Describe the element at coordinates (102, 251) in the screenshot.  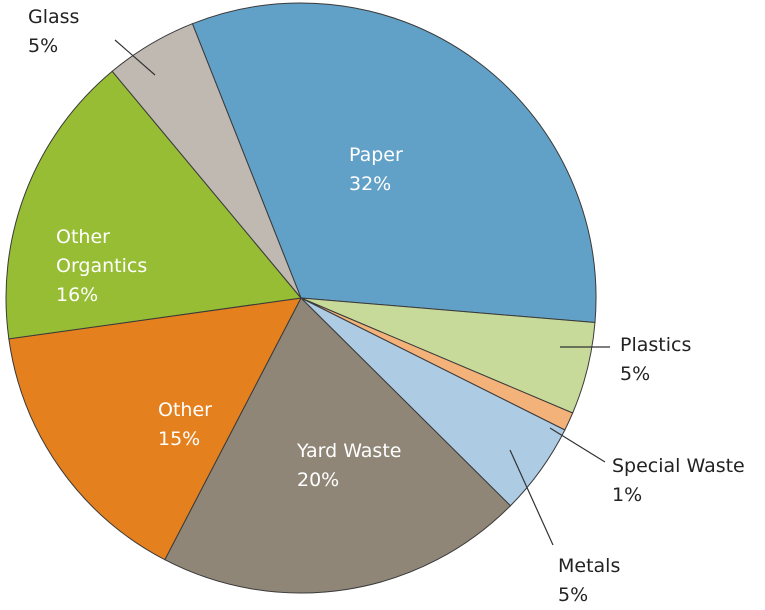
I see `category-label: Other Organtics` at that location.